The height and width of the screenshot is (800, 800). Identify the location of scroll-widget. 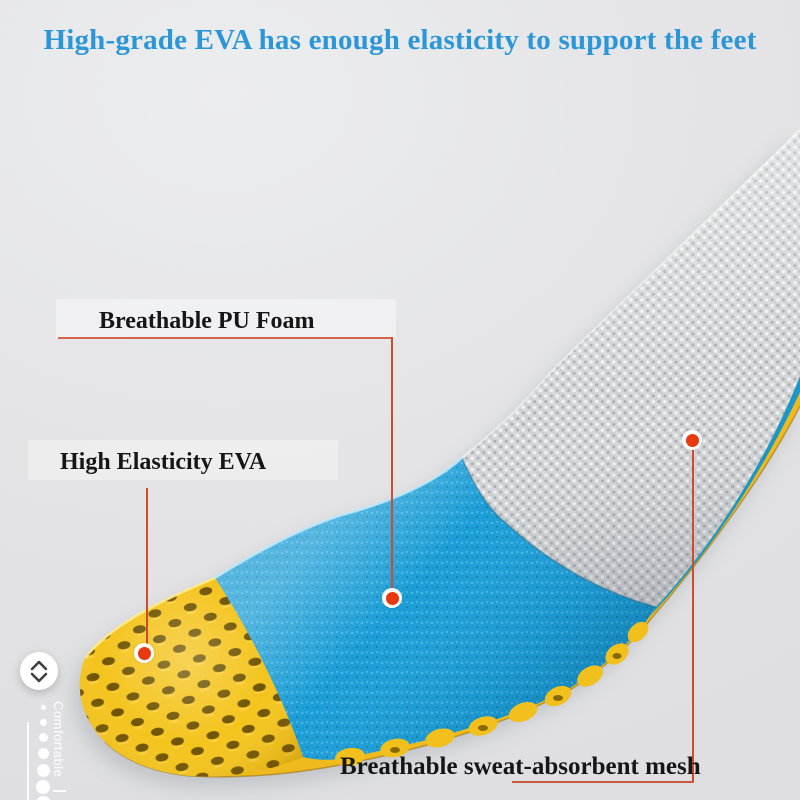
(39, 671).